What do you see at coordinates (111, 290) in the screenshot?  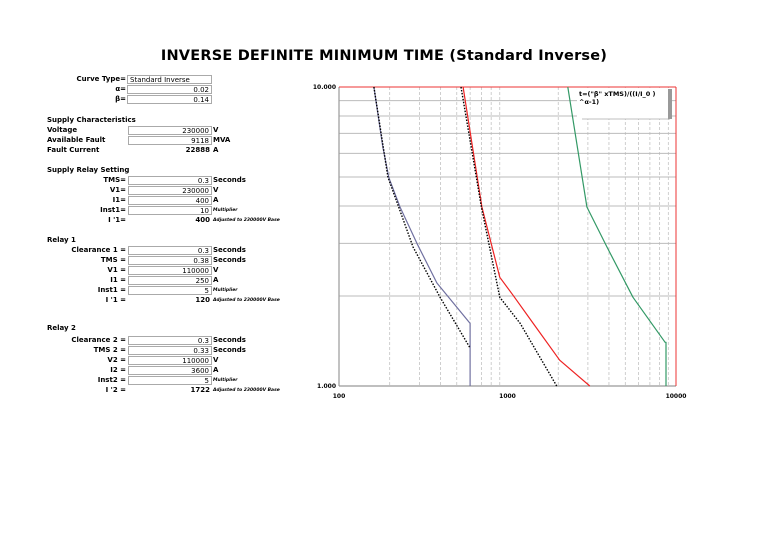 I see `field-label: Inst1 =` at bounding box center [111, 290].